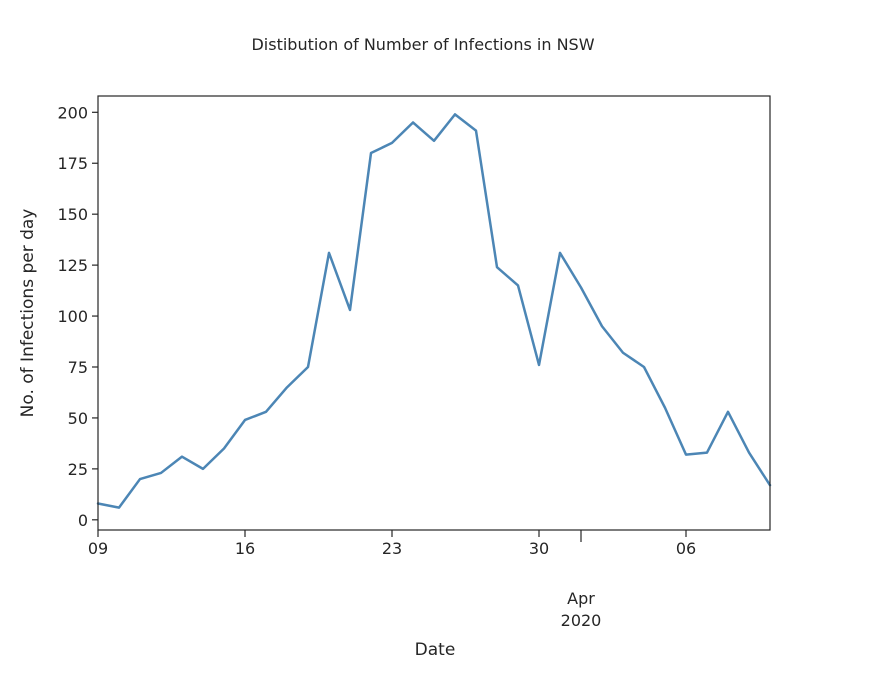 This screenshot has height=676, width=886. Describe the element at coordinates (539, 548) in the screenshot. I see `x-tick-label: 30` at that location.